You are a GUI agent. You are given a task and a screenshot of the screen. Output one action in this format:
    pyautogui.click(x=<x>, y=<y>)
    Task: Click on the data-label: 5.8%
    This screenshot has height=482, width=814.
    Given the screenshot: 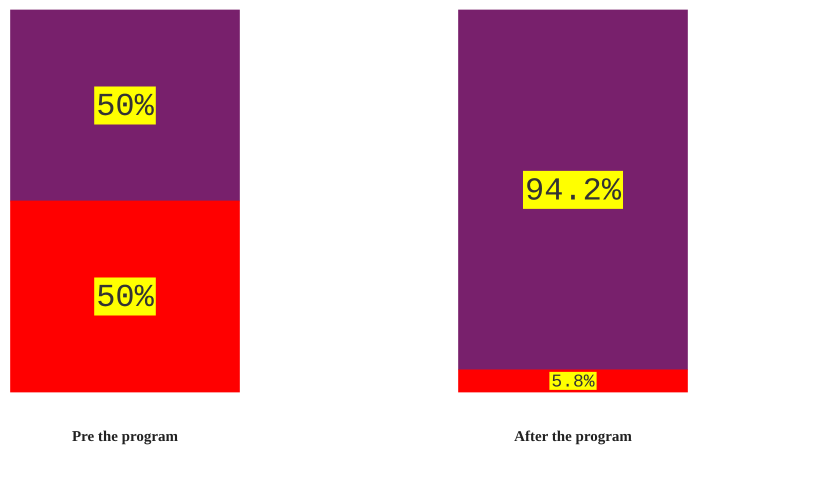 What is the action you would take?
    pyautogui.click(x=573, y=382)
    